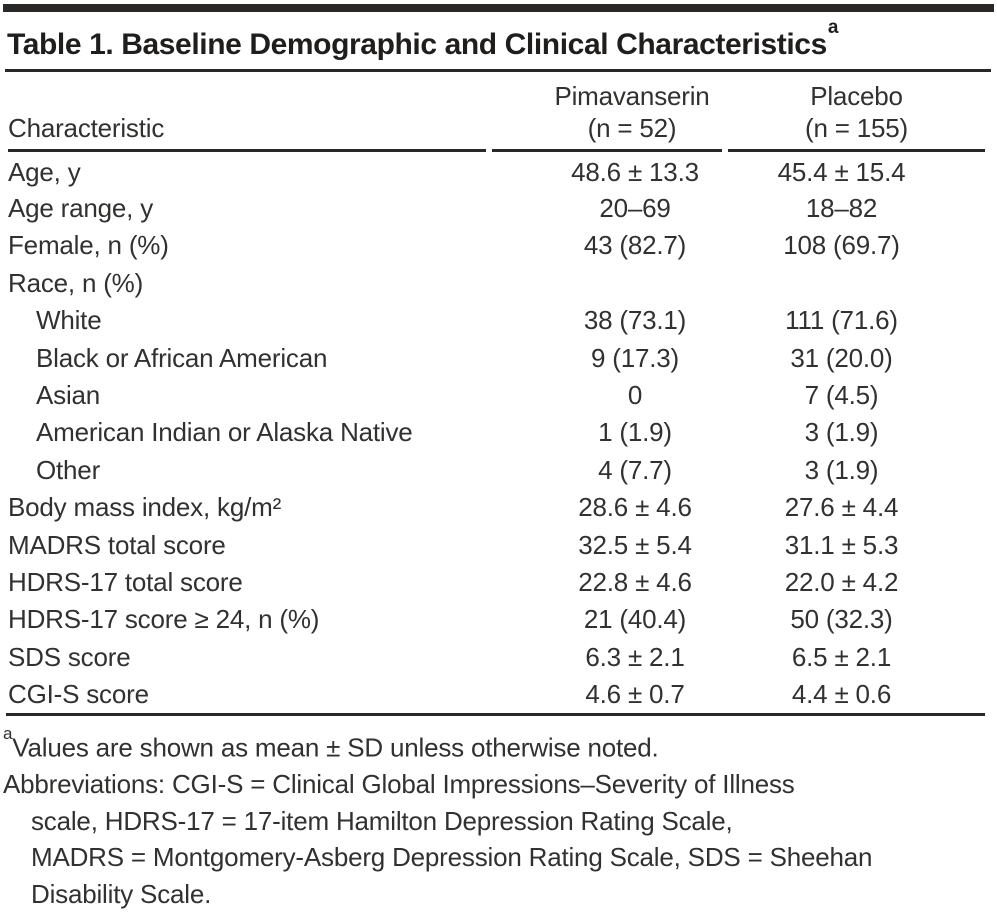  I want to click on row-label: CGI-S score, so click(78, 694).